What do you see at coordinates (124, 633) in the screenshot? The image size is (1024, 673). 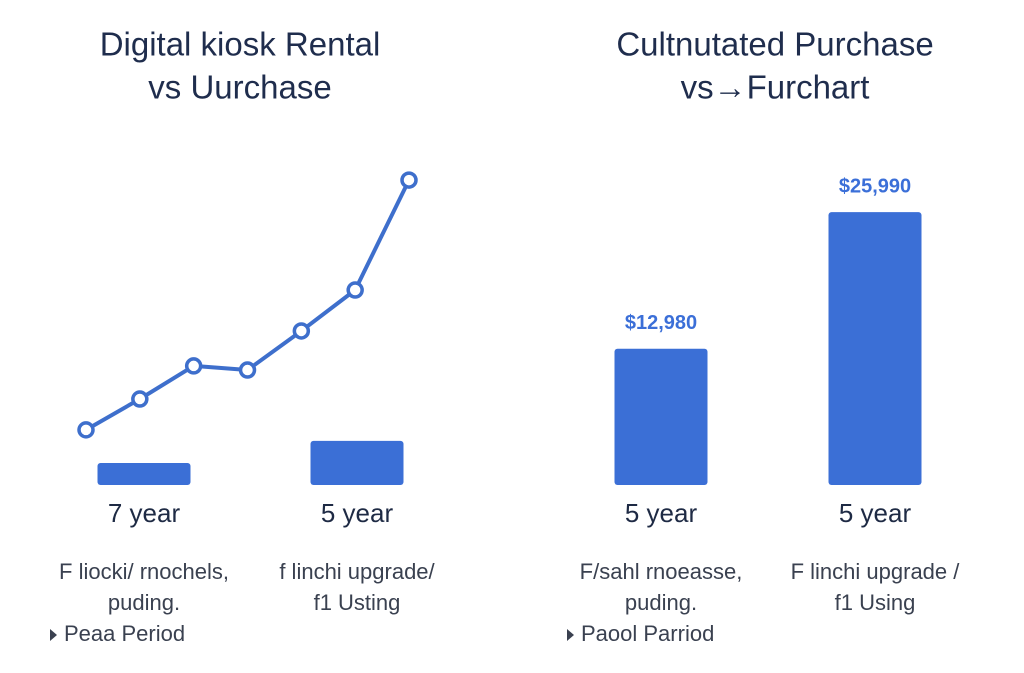 I see `note: Peaa Period` at bounding box center [124, 633].